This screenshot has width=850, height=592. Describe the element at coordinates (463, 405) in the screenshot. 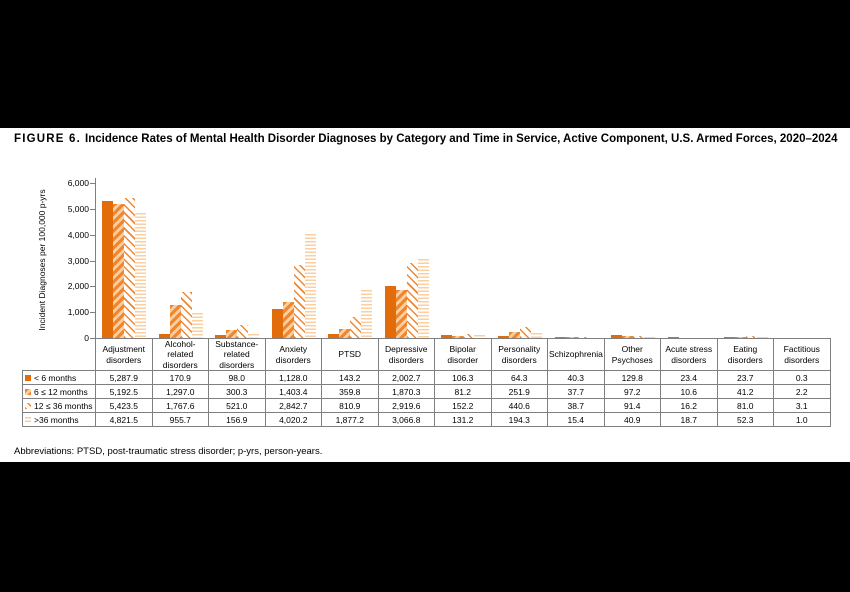

I see `value-cell: 152.2` at that location.